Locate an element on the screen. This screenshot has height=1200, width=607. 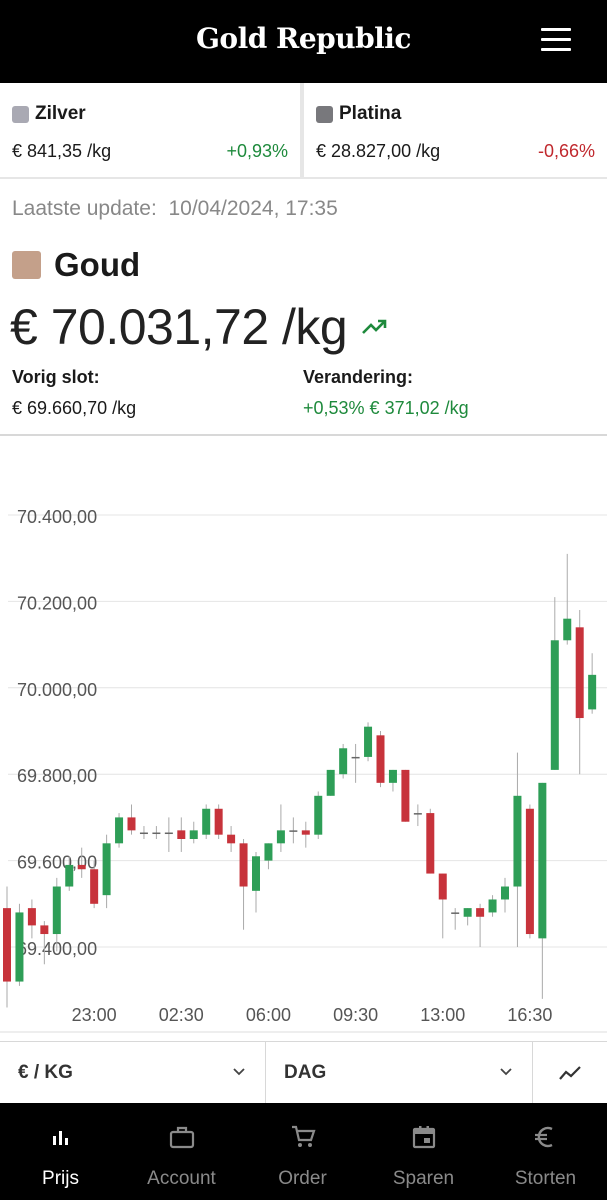
euro-icon is located at coordinates (544, 1137).